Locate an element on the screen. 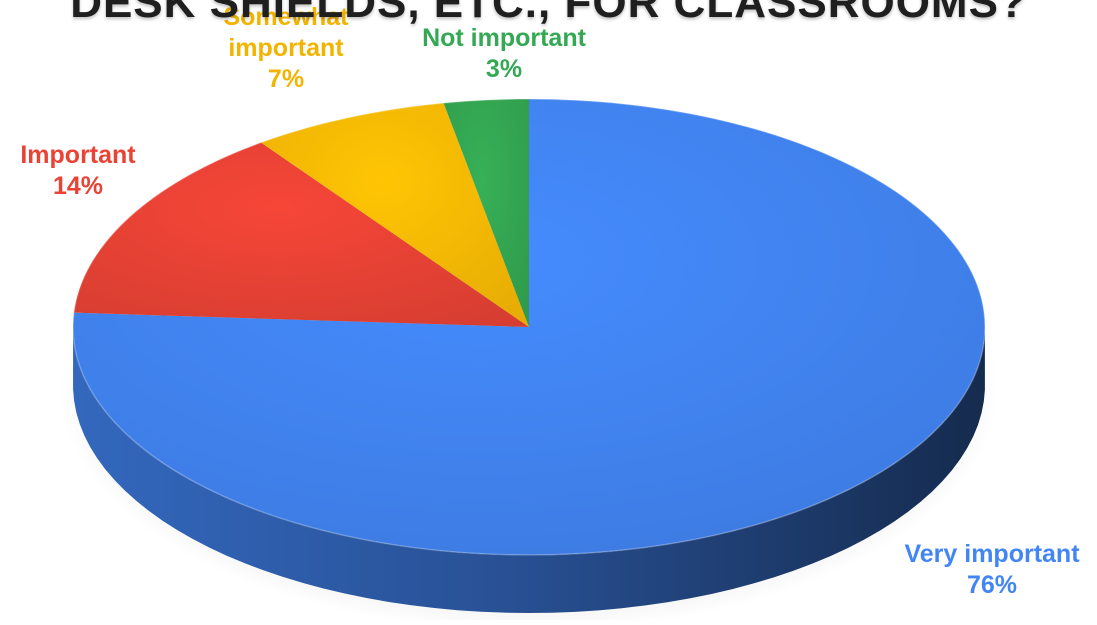  data-label-not-important: Not important 3% is located at coordinates (504, 53).